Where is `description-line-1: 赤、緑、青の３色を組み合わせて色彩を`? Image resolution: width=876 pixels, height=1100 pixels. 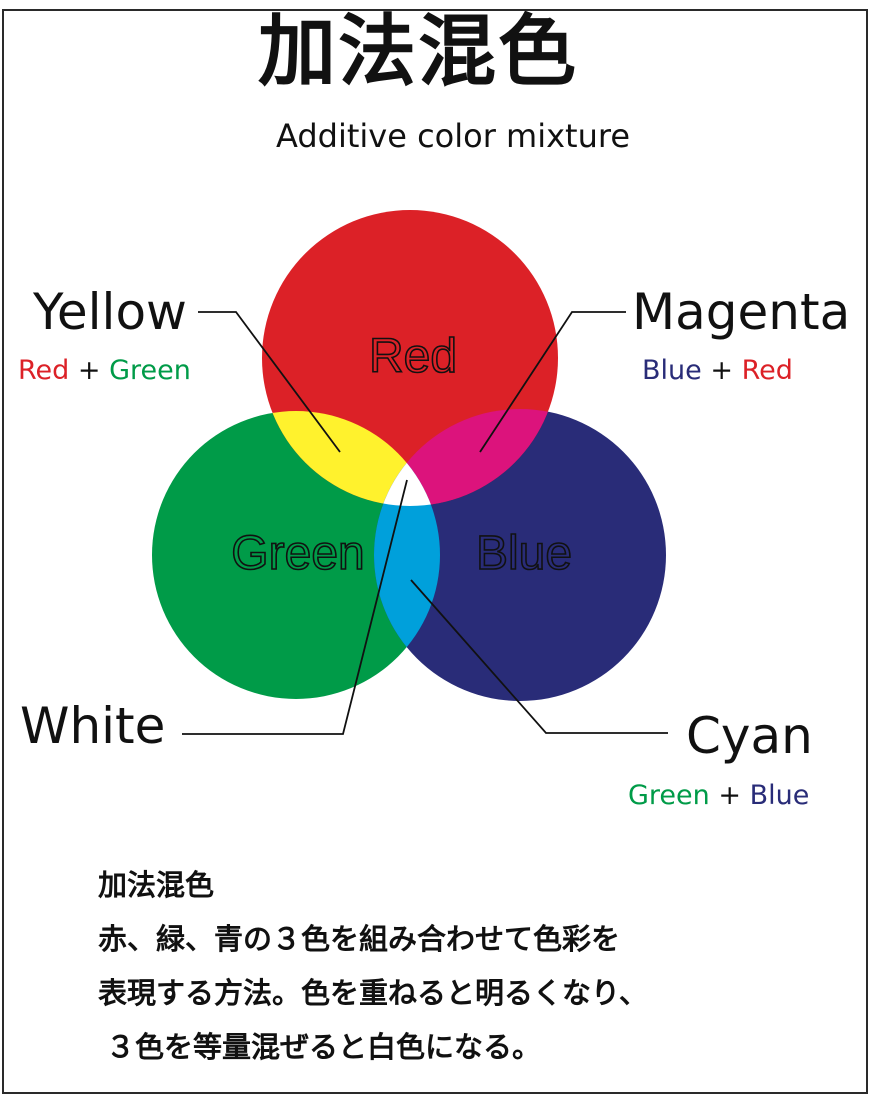 description-line-1: 赤、緑、青の３色を組み合わせて色彩を is located at coordinates (359, 939).